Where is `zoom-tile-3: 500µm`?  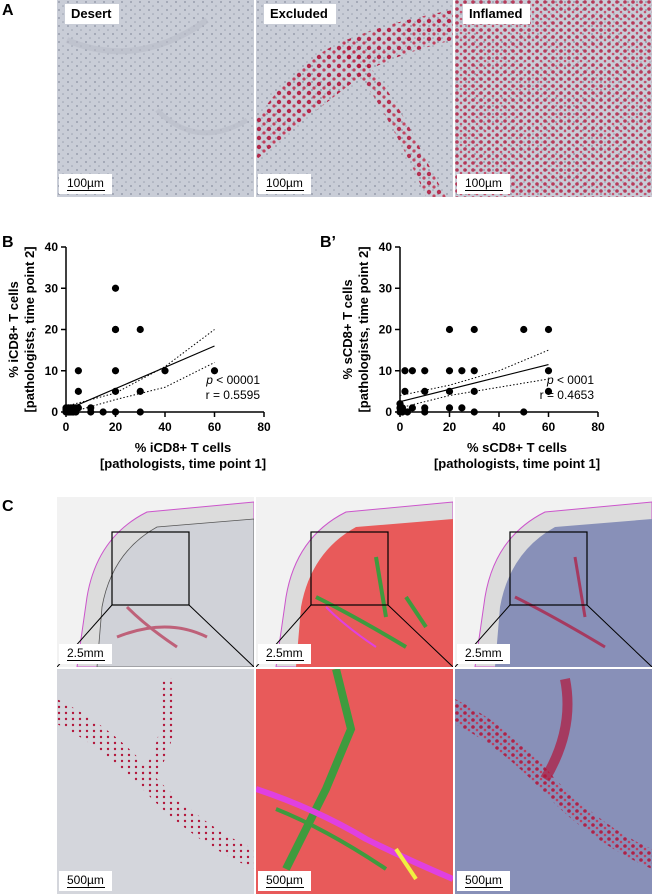
zoom-tile-3: 500µm is located at coordinates (553, 781).